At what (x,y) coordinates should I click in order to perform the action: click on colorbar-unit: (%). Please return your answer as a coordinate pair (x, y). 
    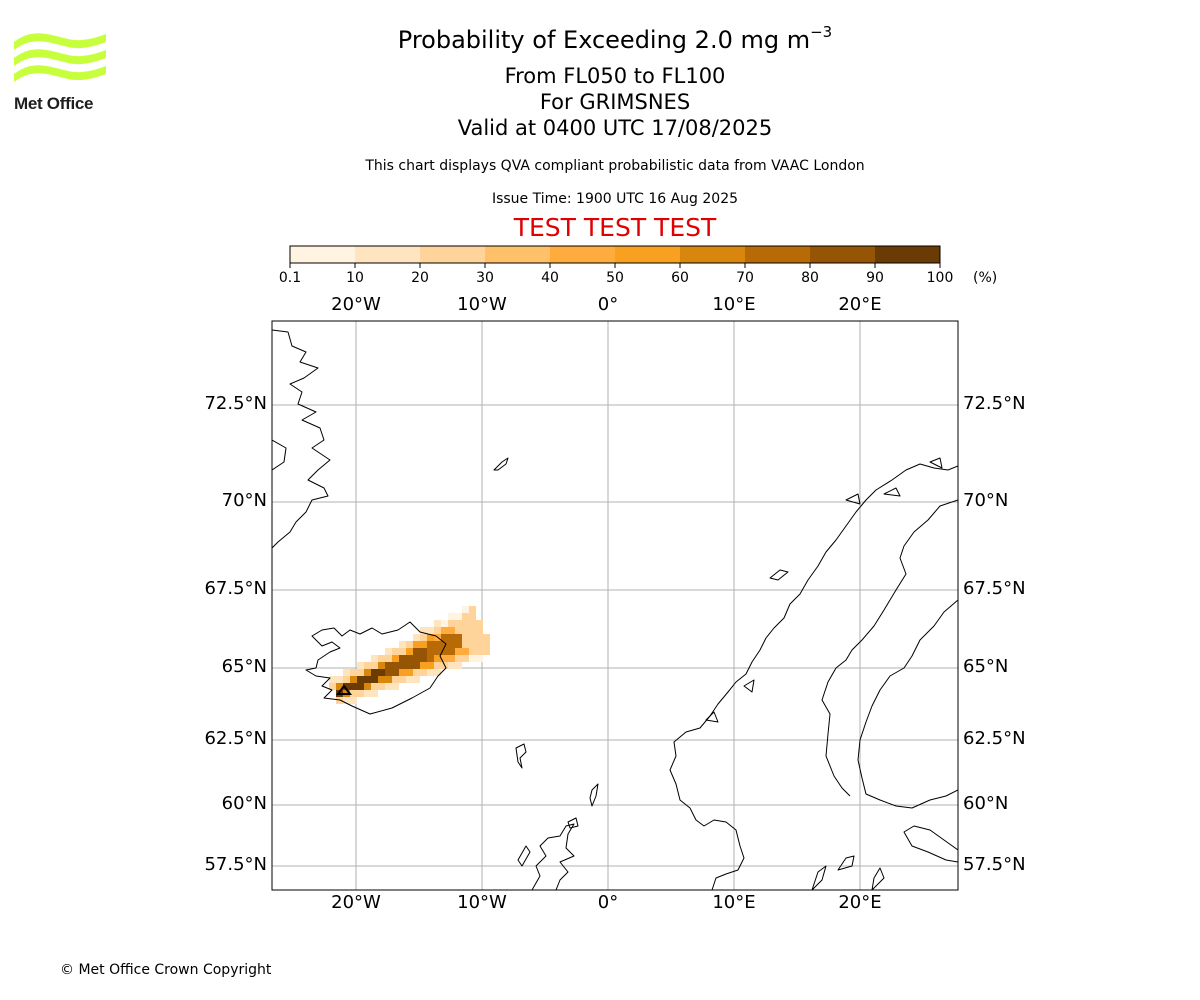
    Looking at the image, I should click on (985, 278).